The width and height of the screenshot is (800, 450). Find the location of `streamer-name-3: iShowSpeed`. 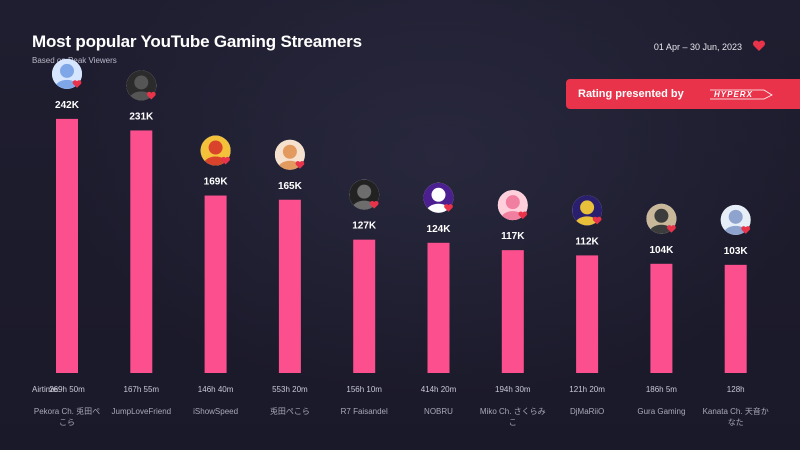

streamer-name-3: iShowSpeed is located at coordinates (215, 411).